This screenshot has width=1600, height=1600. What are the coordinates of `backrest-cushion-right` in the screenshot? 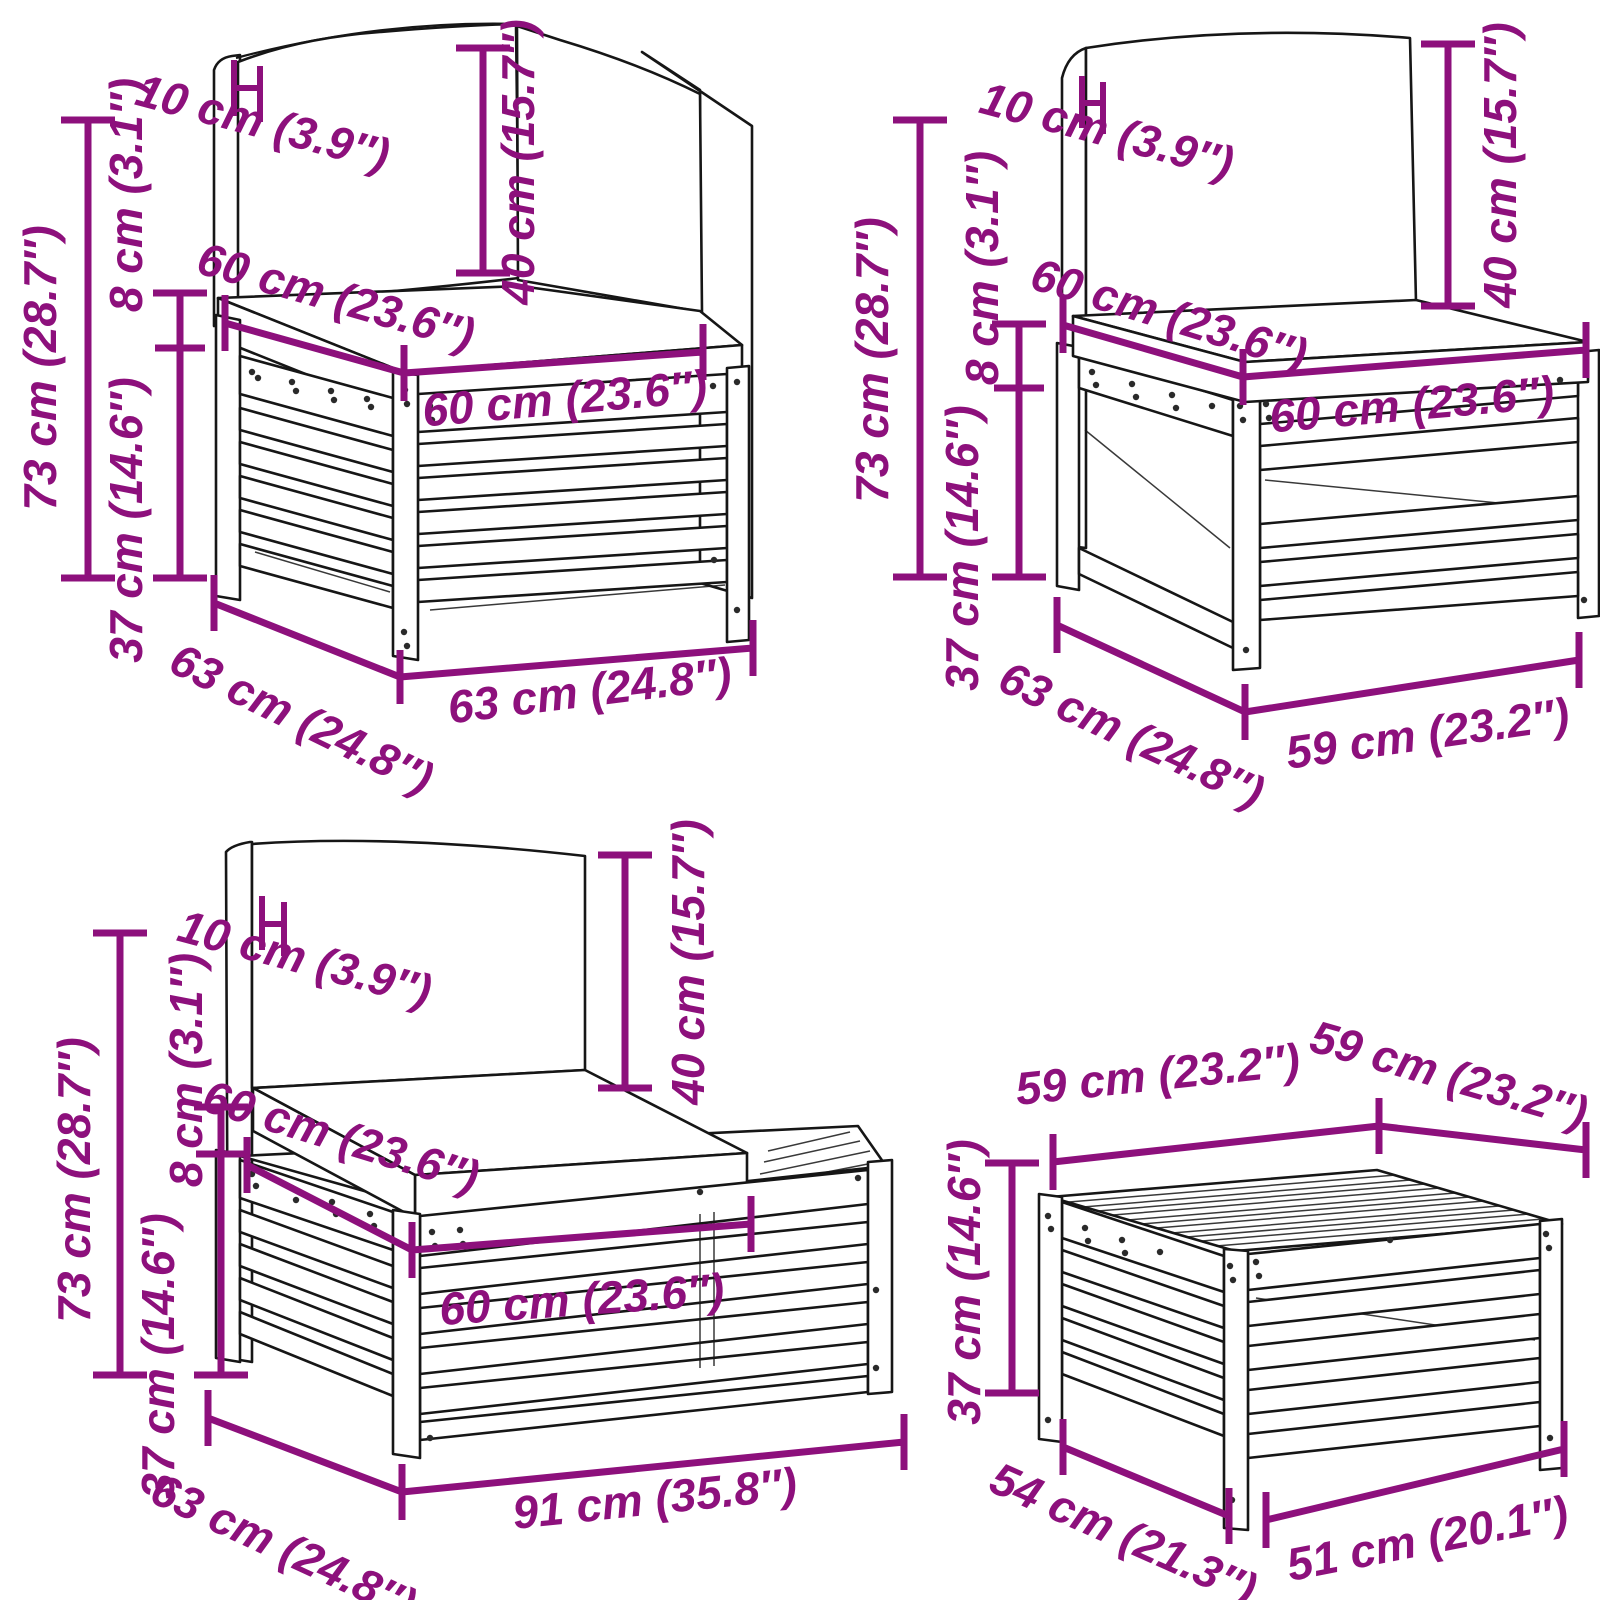 It's located at (609, 169).